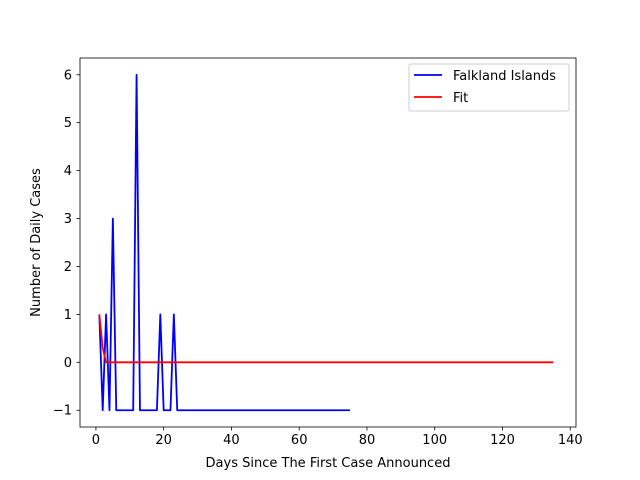 This screenshot has width=640, height=480. I want to click on x-tick-label: 0, so click(96, 440).